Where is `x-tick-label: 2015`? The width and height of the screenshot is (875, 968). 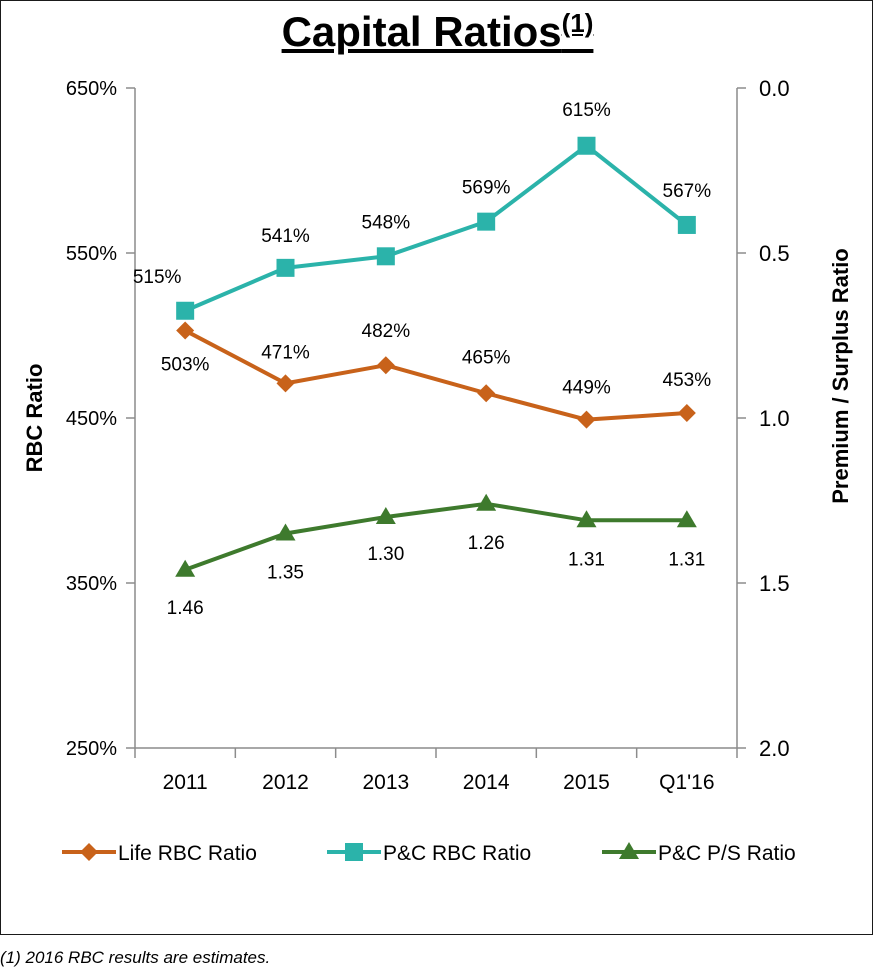
x-tick-label: 2015 is located at coordinates (586, 782).